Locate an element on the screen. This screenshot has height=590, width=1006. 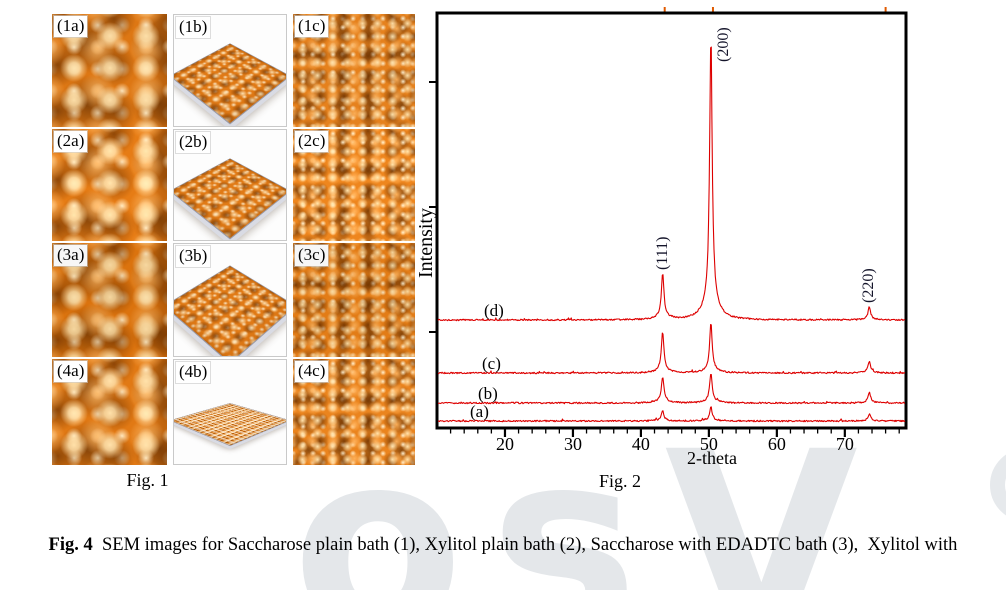
sem-cell-2c: (2c) is located at coordinates (354, 185).